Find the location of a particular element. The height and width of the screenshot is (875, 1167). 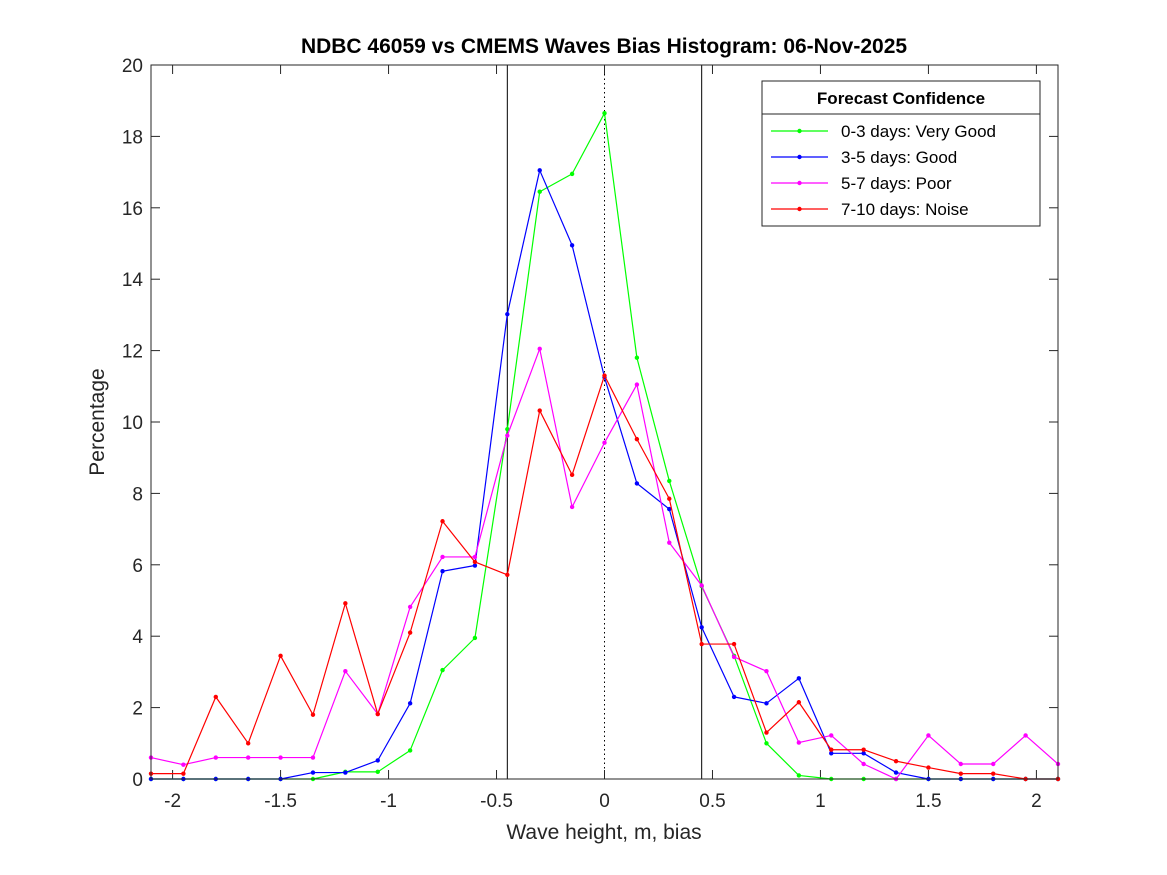

x-tick-label: 2 is located at coordinates (1036, 801).